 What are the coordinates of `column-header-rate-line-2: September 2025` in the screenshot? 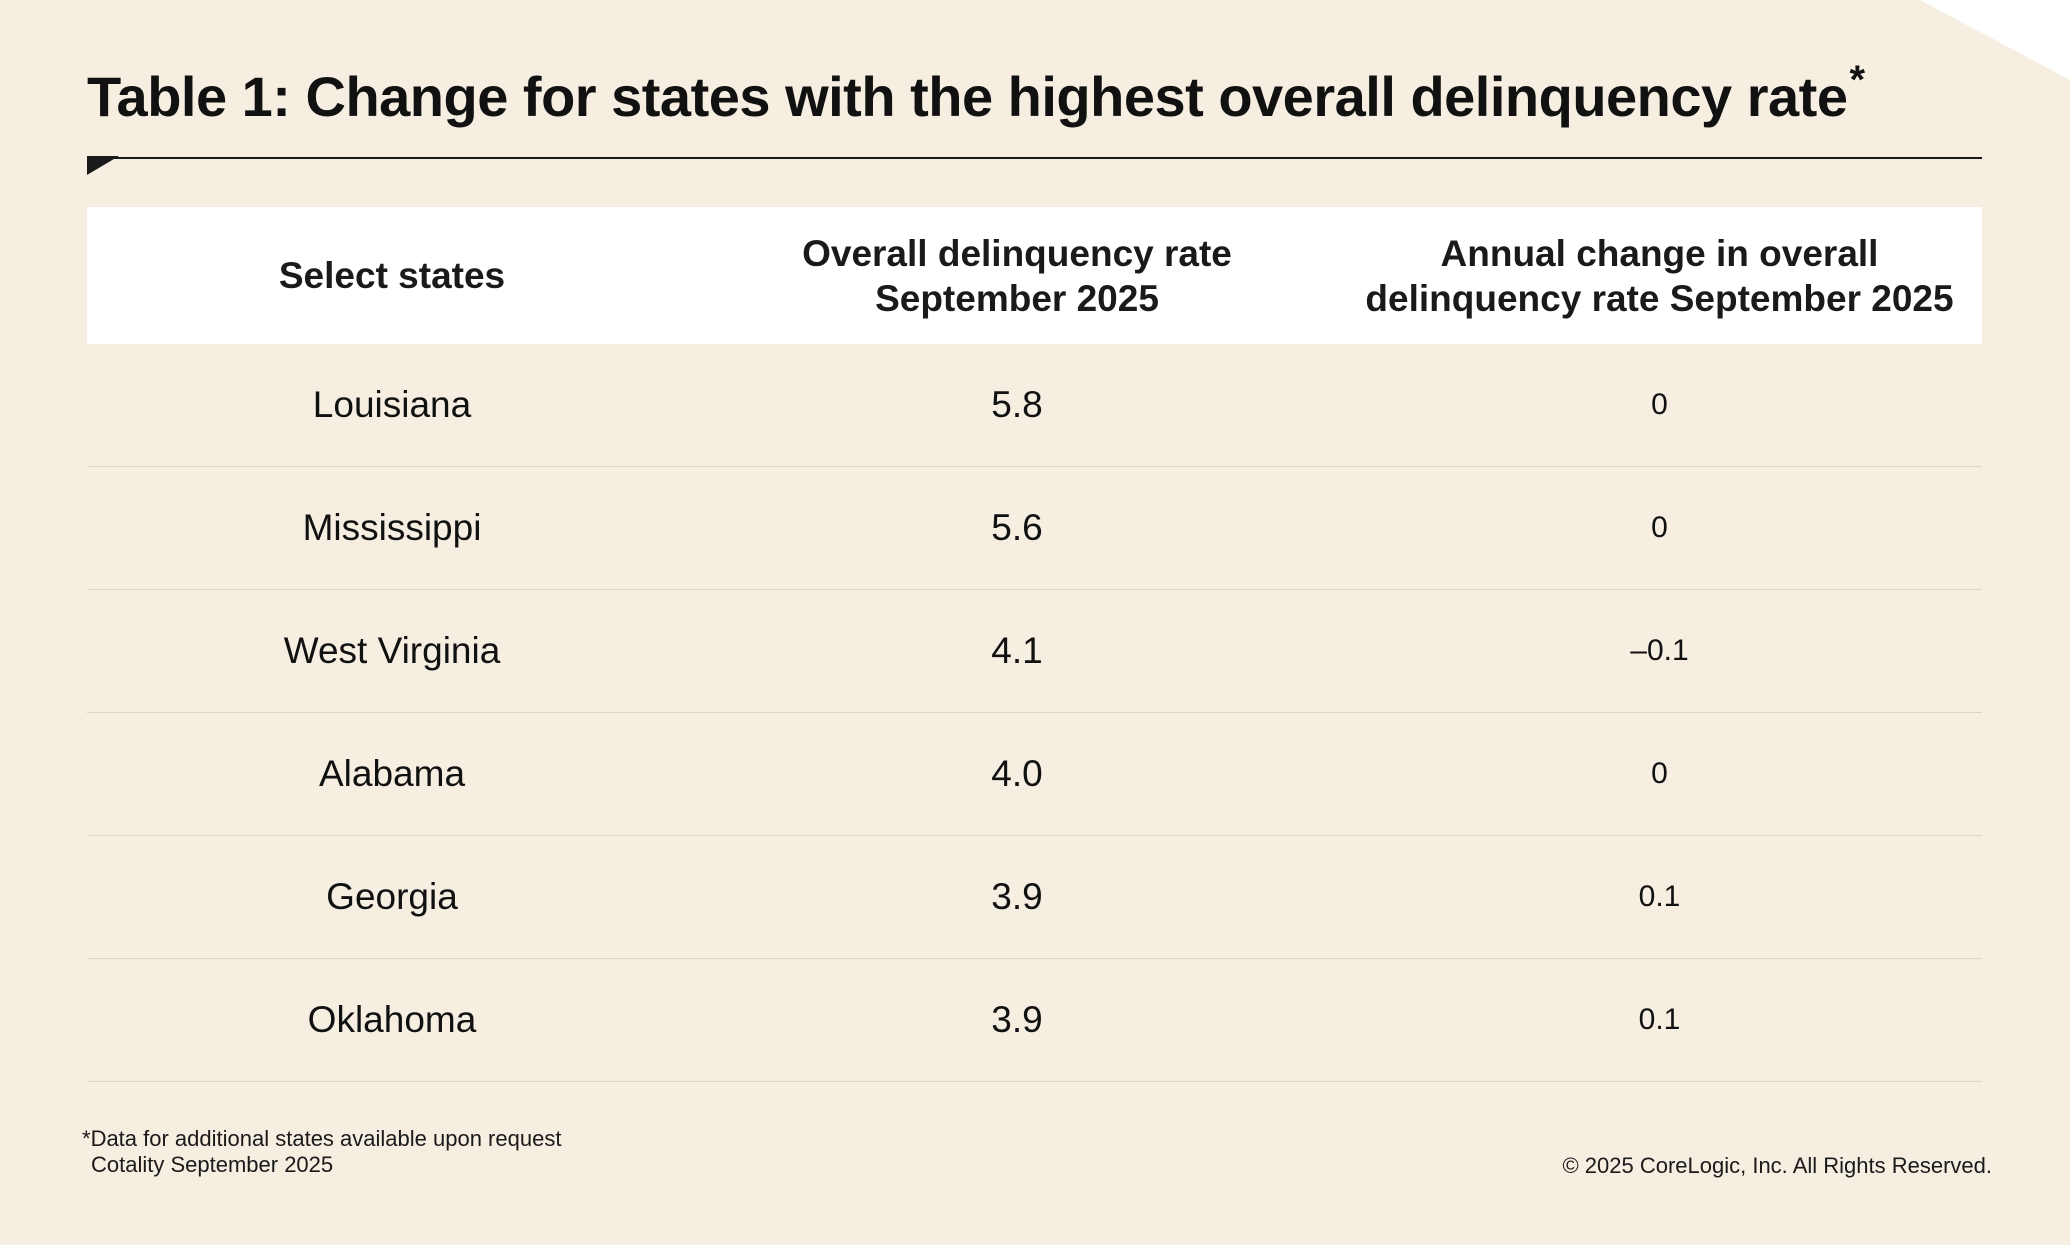 It's located at (1017, 298).